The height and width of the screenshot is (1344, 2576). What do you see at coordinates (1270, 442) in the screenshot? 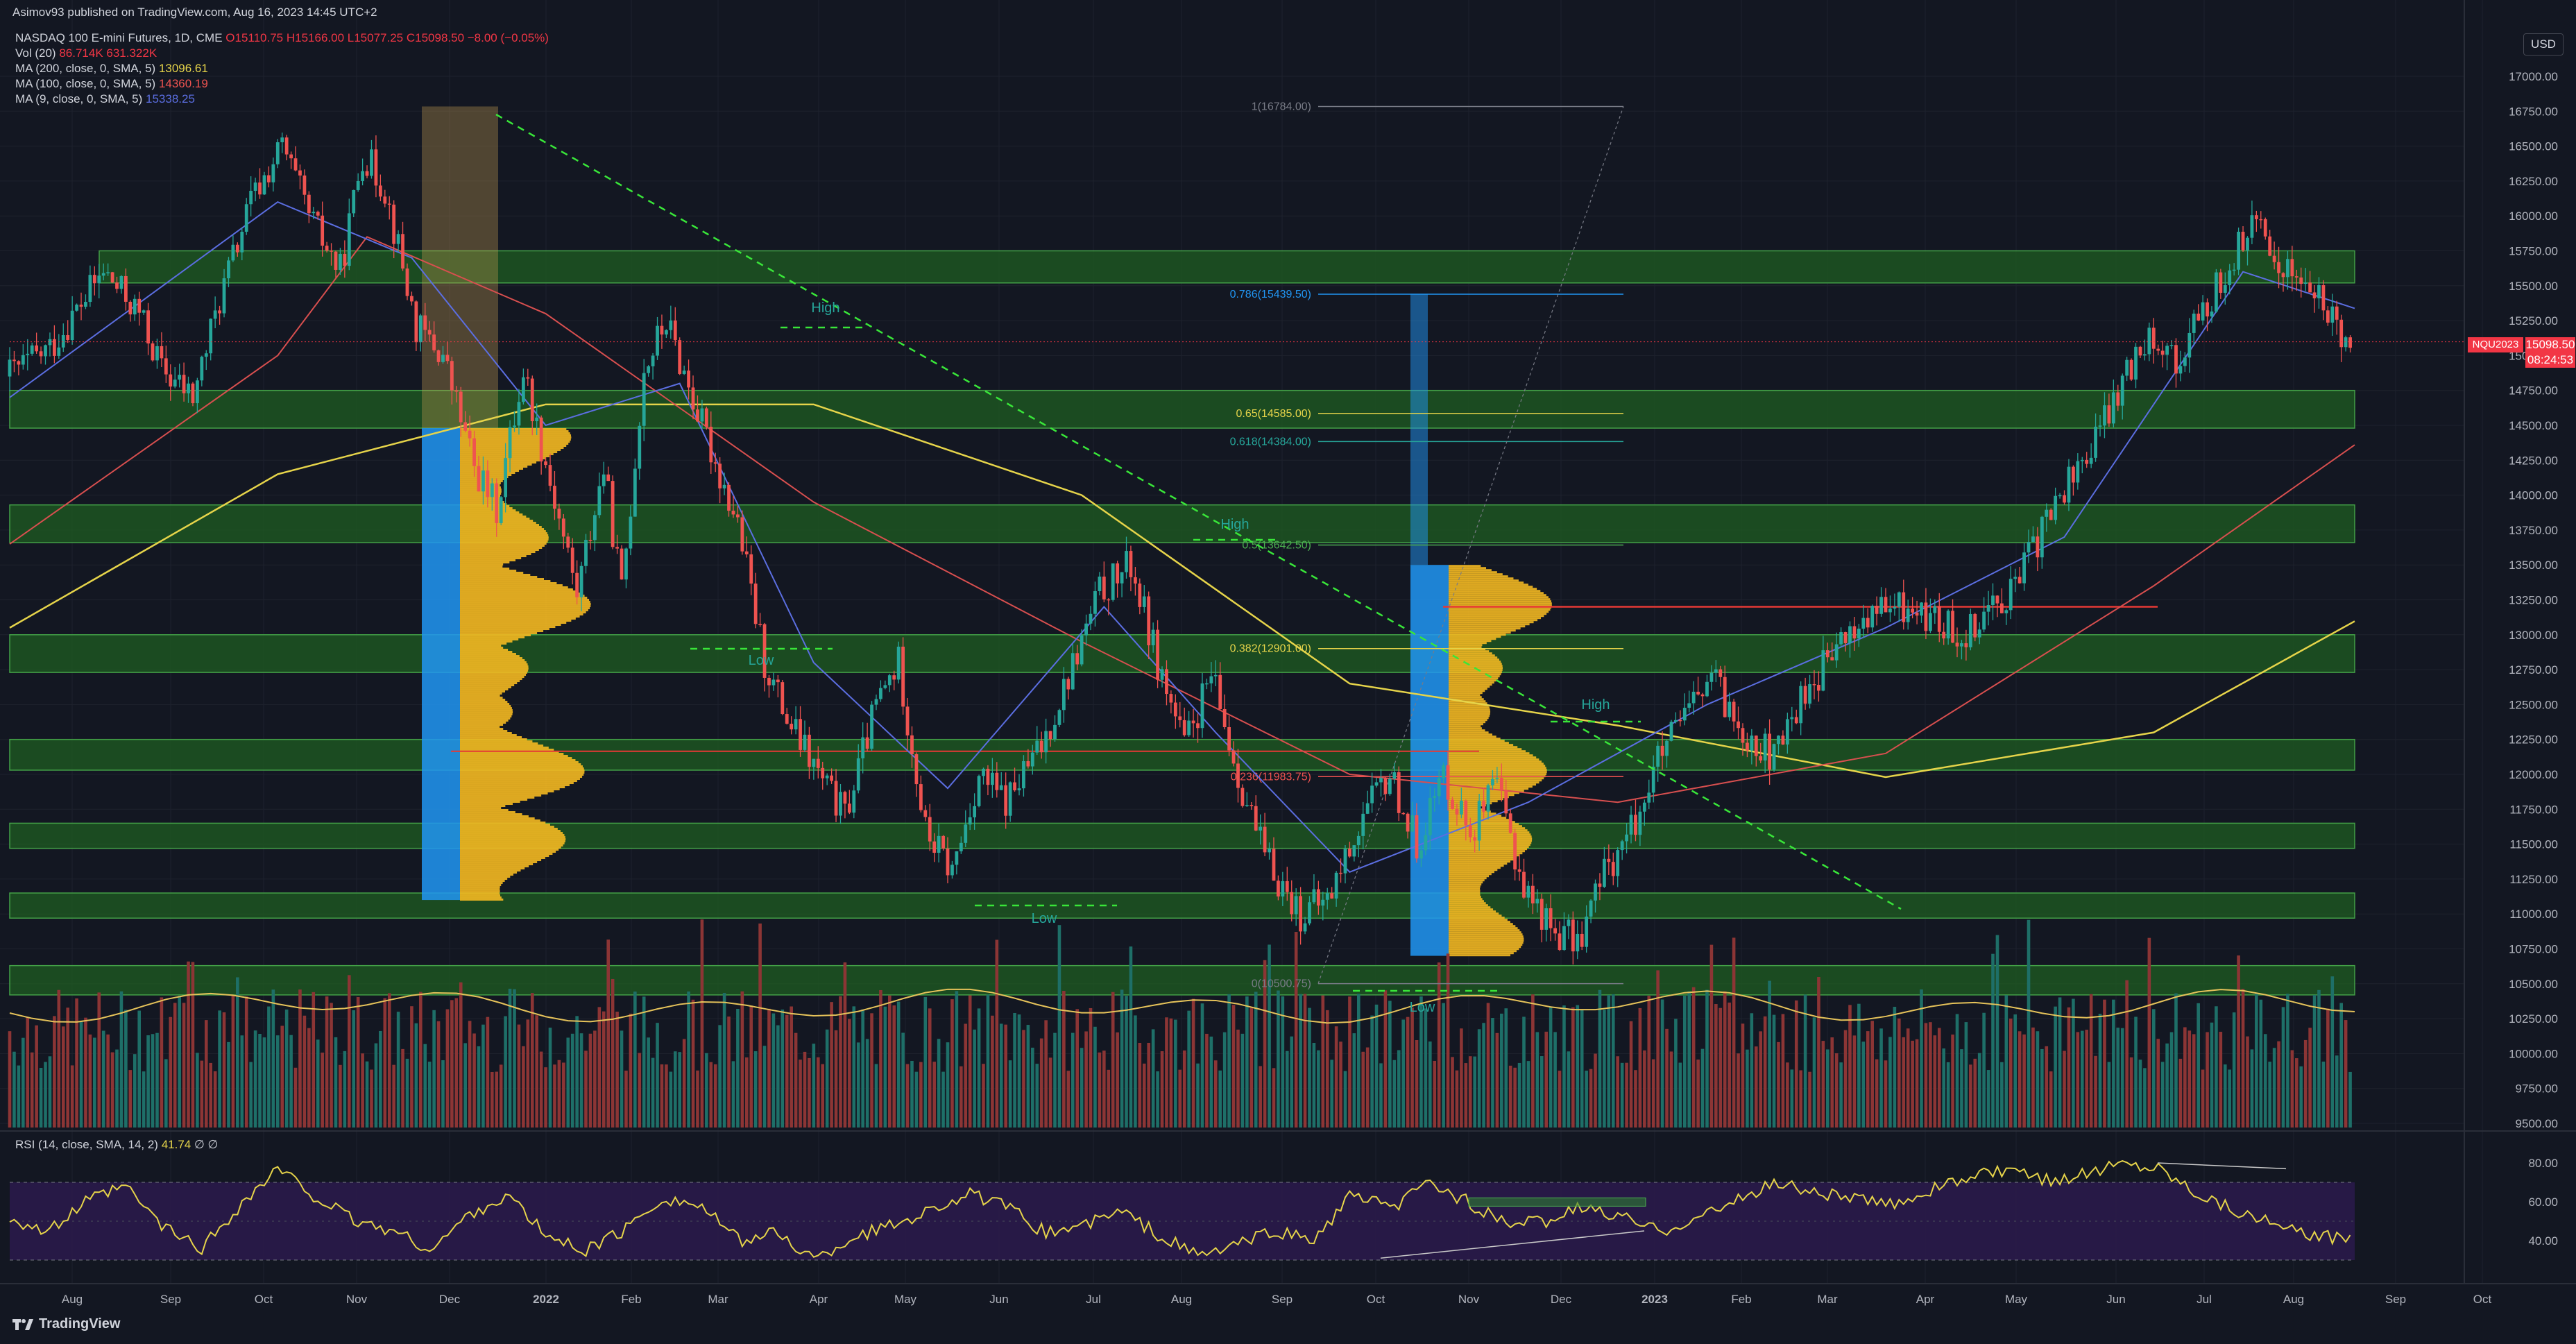
I see `fib-level-label: 0.618(14384.00)` at bounding box center [1270, 442].